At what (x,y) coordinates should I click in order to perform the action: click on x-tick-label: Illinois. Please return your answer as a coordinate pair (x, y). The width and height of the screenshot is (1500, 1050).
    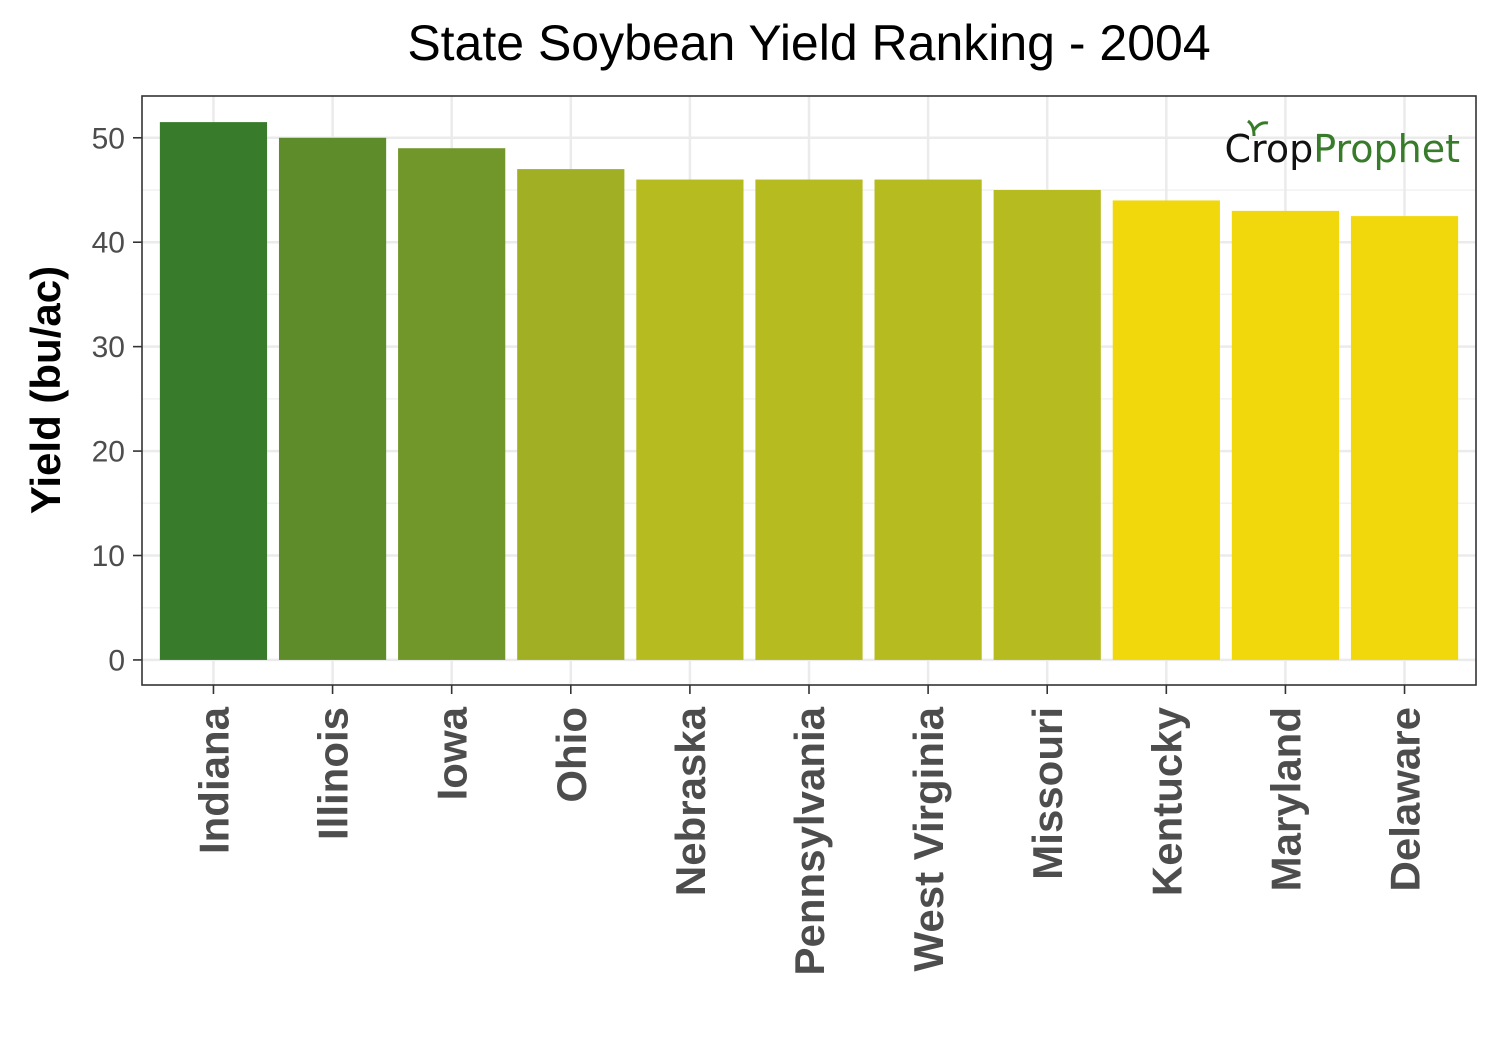
    Looking at the image, I should click on (333, 773).